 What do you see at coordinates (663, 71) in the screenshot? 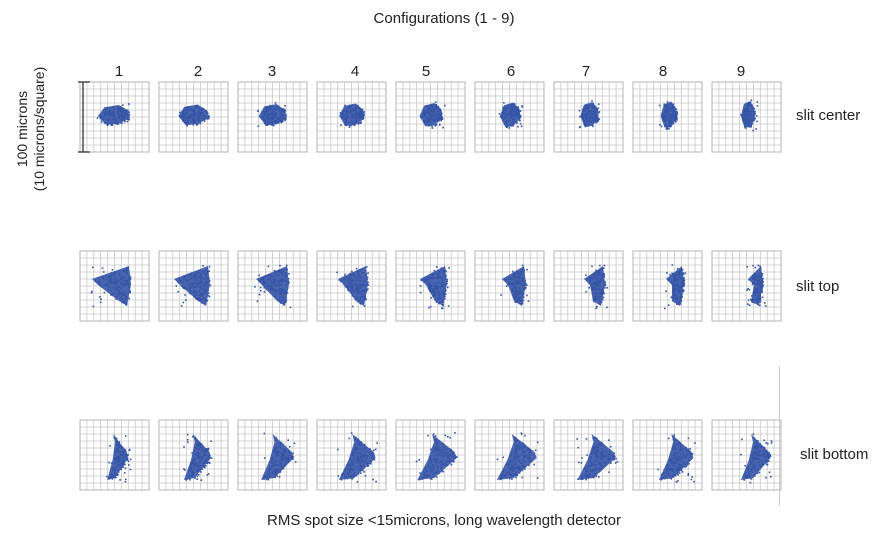
I see `config-number-8: 8` at bounding box center [663, 71].